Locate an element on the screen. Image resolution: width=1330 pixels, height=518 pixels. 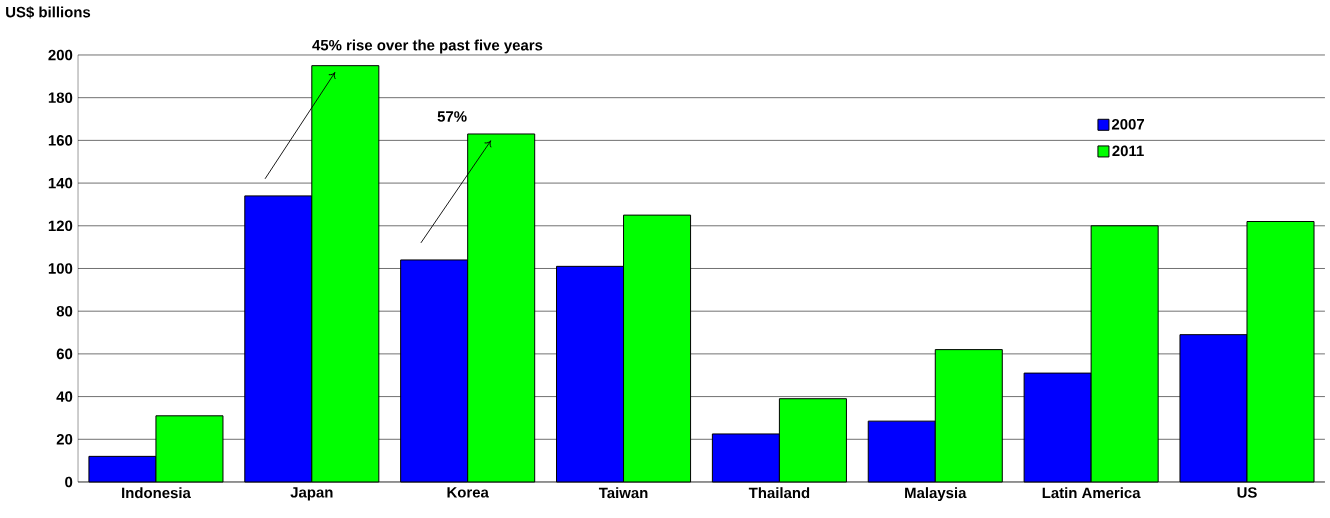
x-tick-label: Indonesia is located at coordinates (156, 493).